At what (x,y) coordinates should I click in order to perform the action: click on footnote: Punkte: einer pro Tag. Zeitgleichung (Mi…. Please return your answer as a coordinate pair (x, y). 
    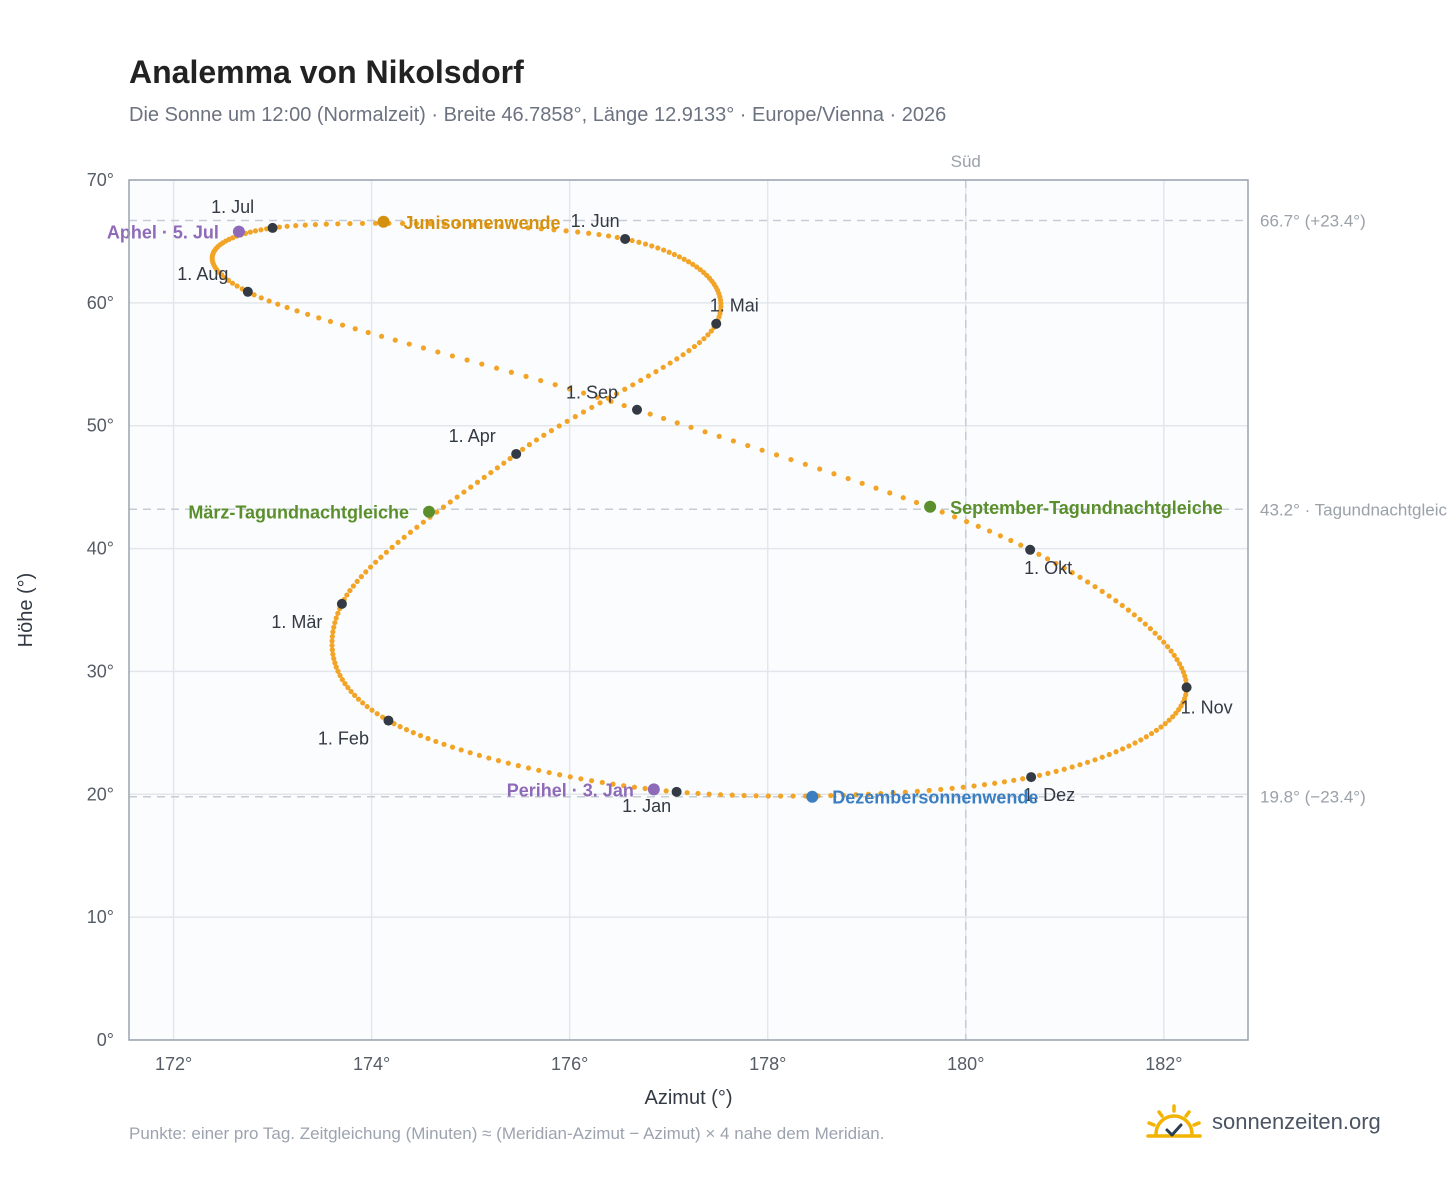
    Looking at the image, I should click on (507, 1133).